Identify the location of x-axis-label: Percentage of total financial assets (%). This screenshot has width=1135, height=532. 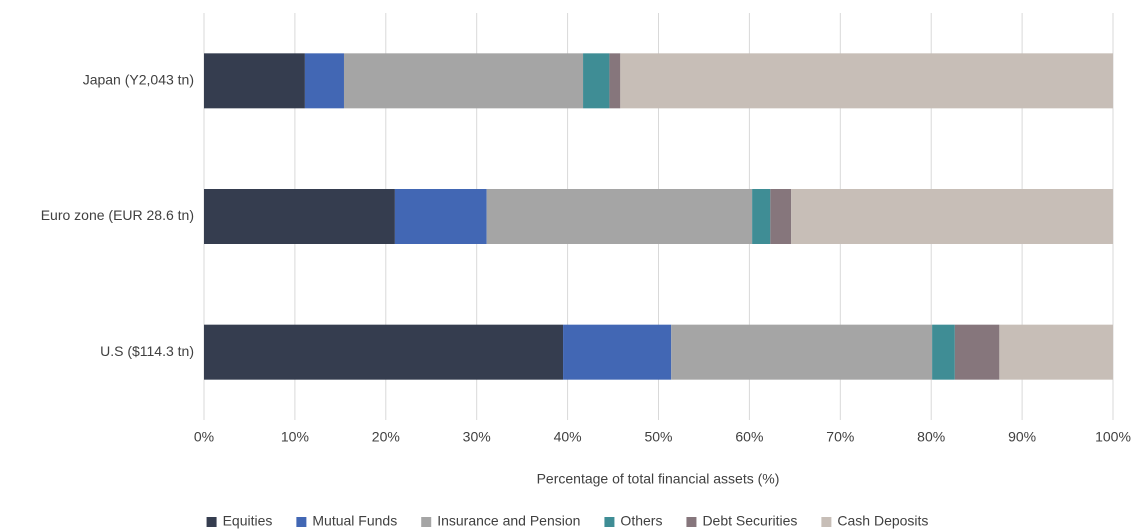
(658, 479).